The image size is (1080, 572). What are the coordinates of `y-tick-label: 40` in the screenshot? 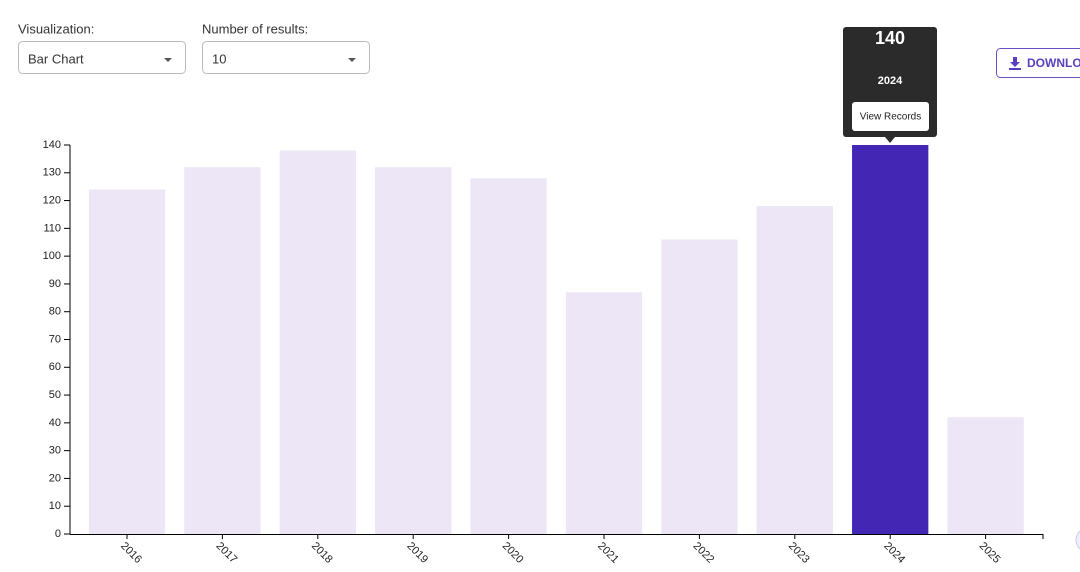 It's located at (55, 423).